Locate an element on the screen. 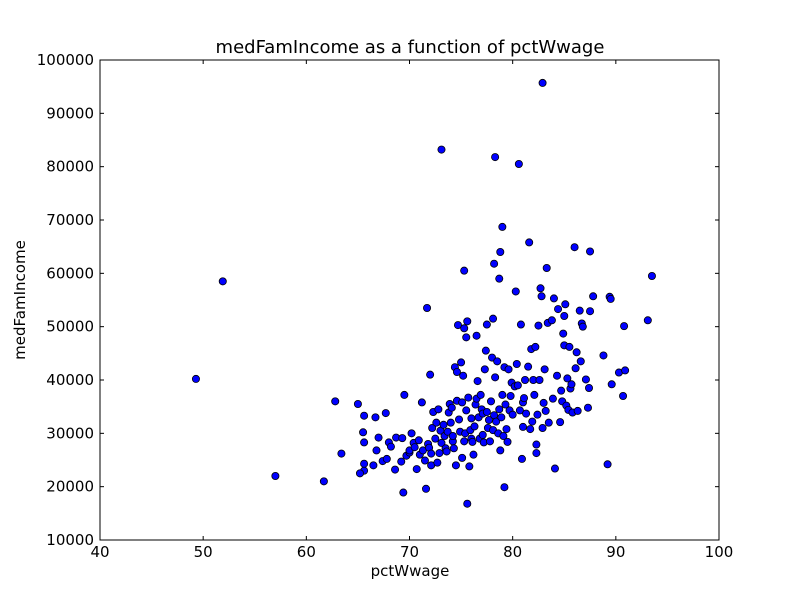  y-tick-label: 70000 is located at coordinates (70, 220).